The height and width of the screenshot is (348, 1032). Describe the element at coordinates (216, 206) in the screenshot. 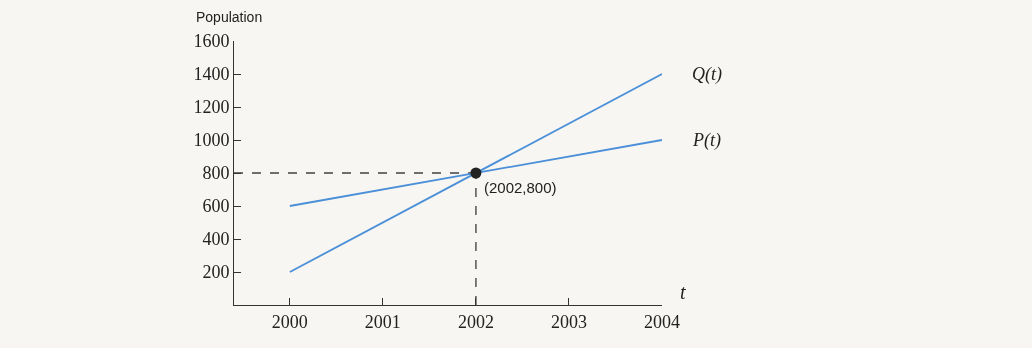

I see `y-tick-label: 600` at that location.